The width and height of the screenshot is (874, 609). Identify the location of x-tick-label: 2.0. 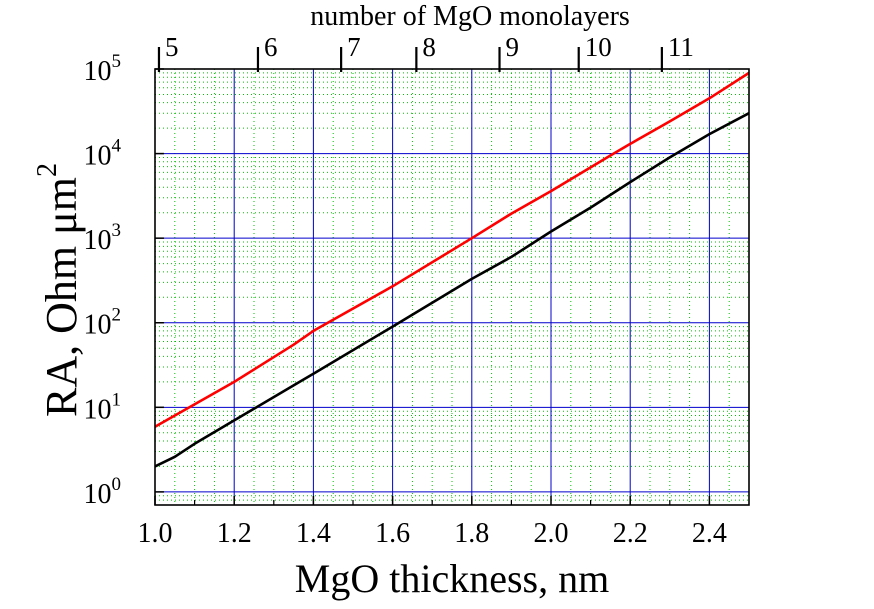
(551, 533).